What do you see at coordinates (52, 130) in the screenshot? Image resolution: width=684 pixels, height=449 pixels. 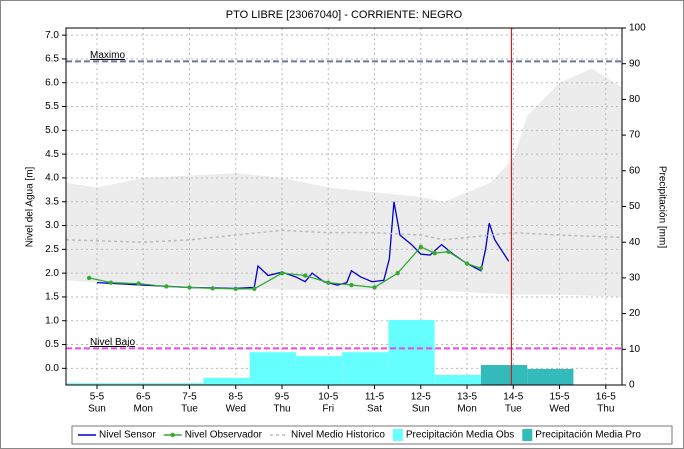 I see `y-tick-label: 5.0` at bounding box center [52, 130].